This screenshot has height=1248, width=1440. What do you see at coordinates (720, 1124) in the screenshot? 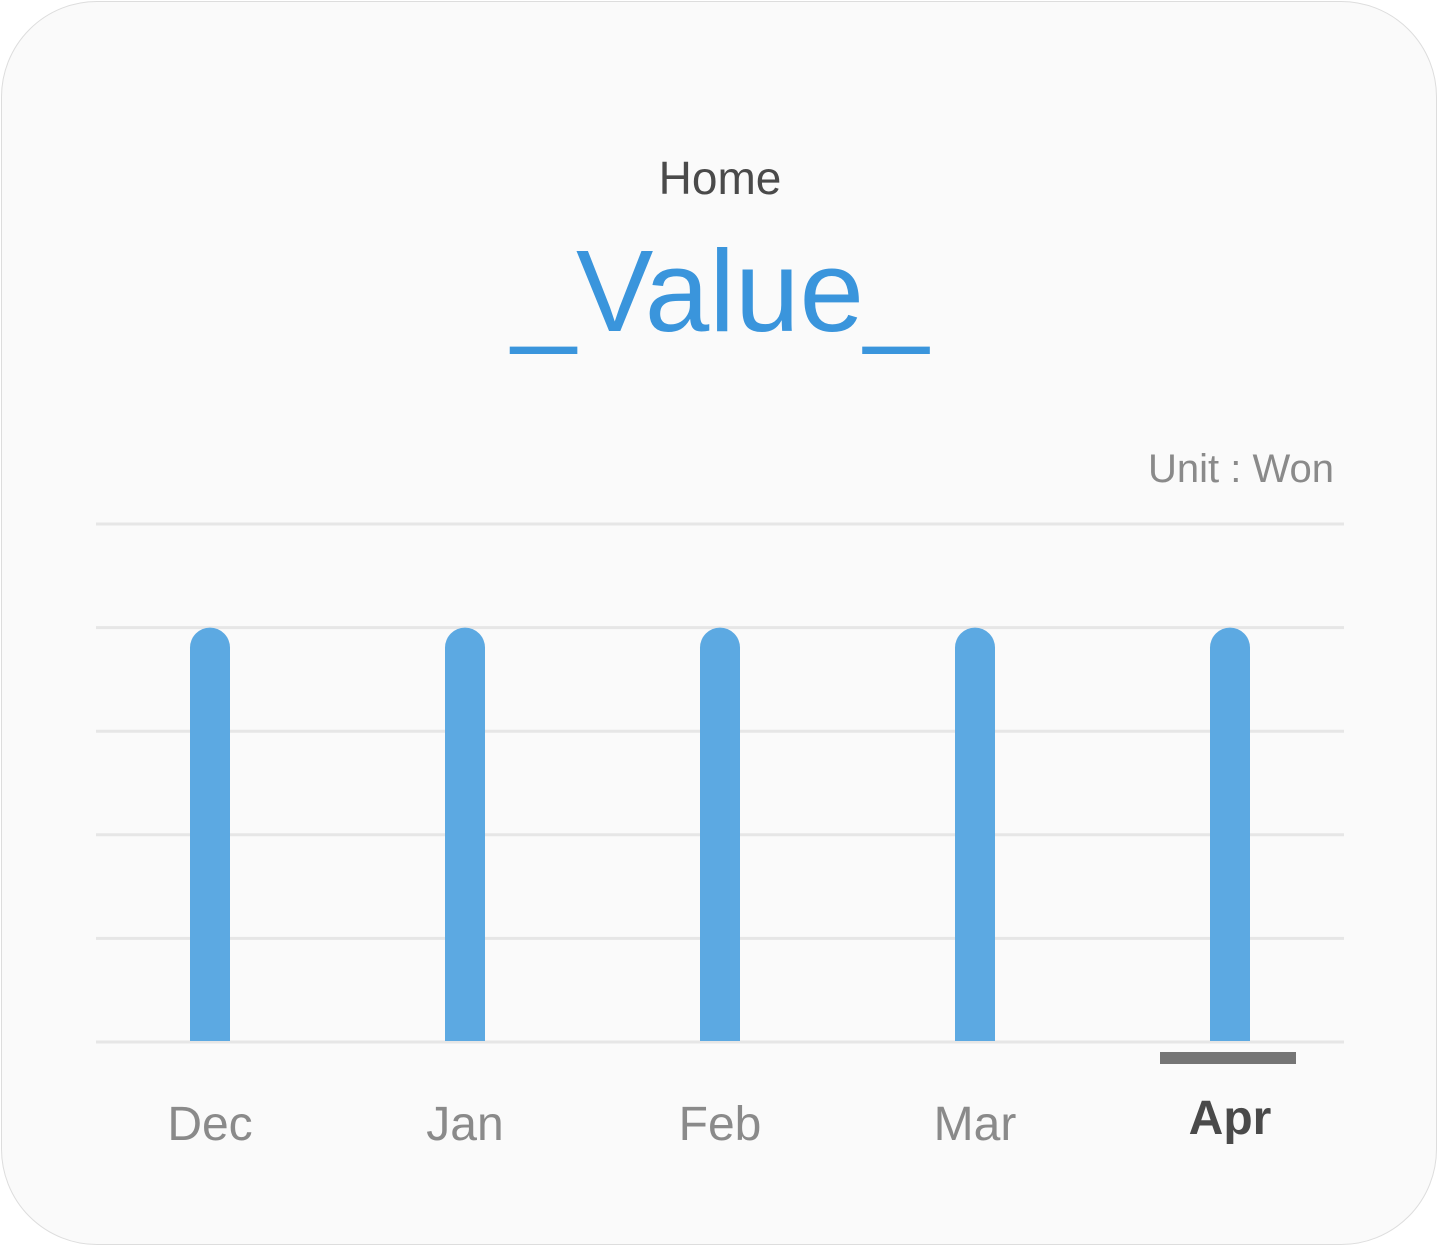
I see `month-label-feb: Feb` at bounding box center [720, 1124].